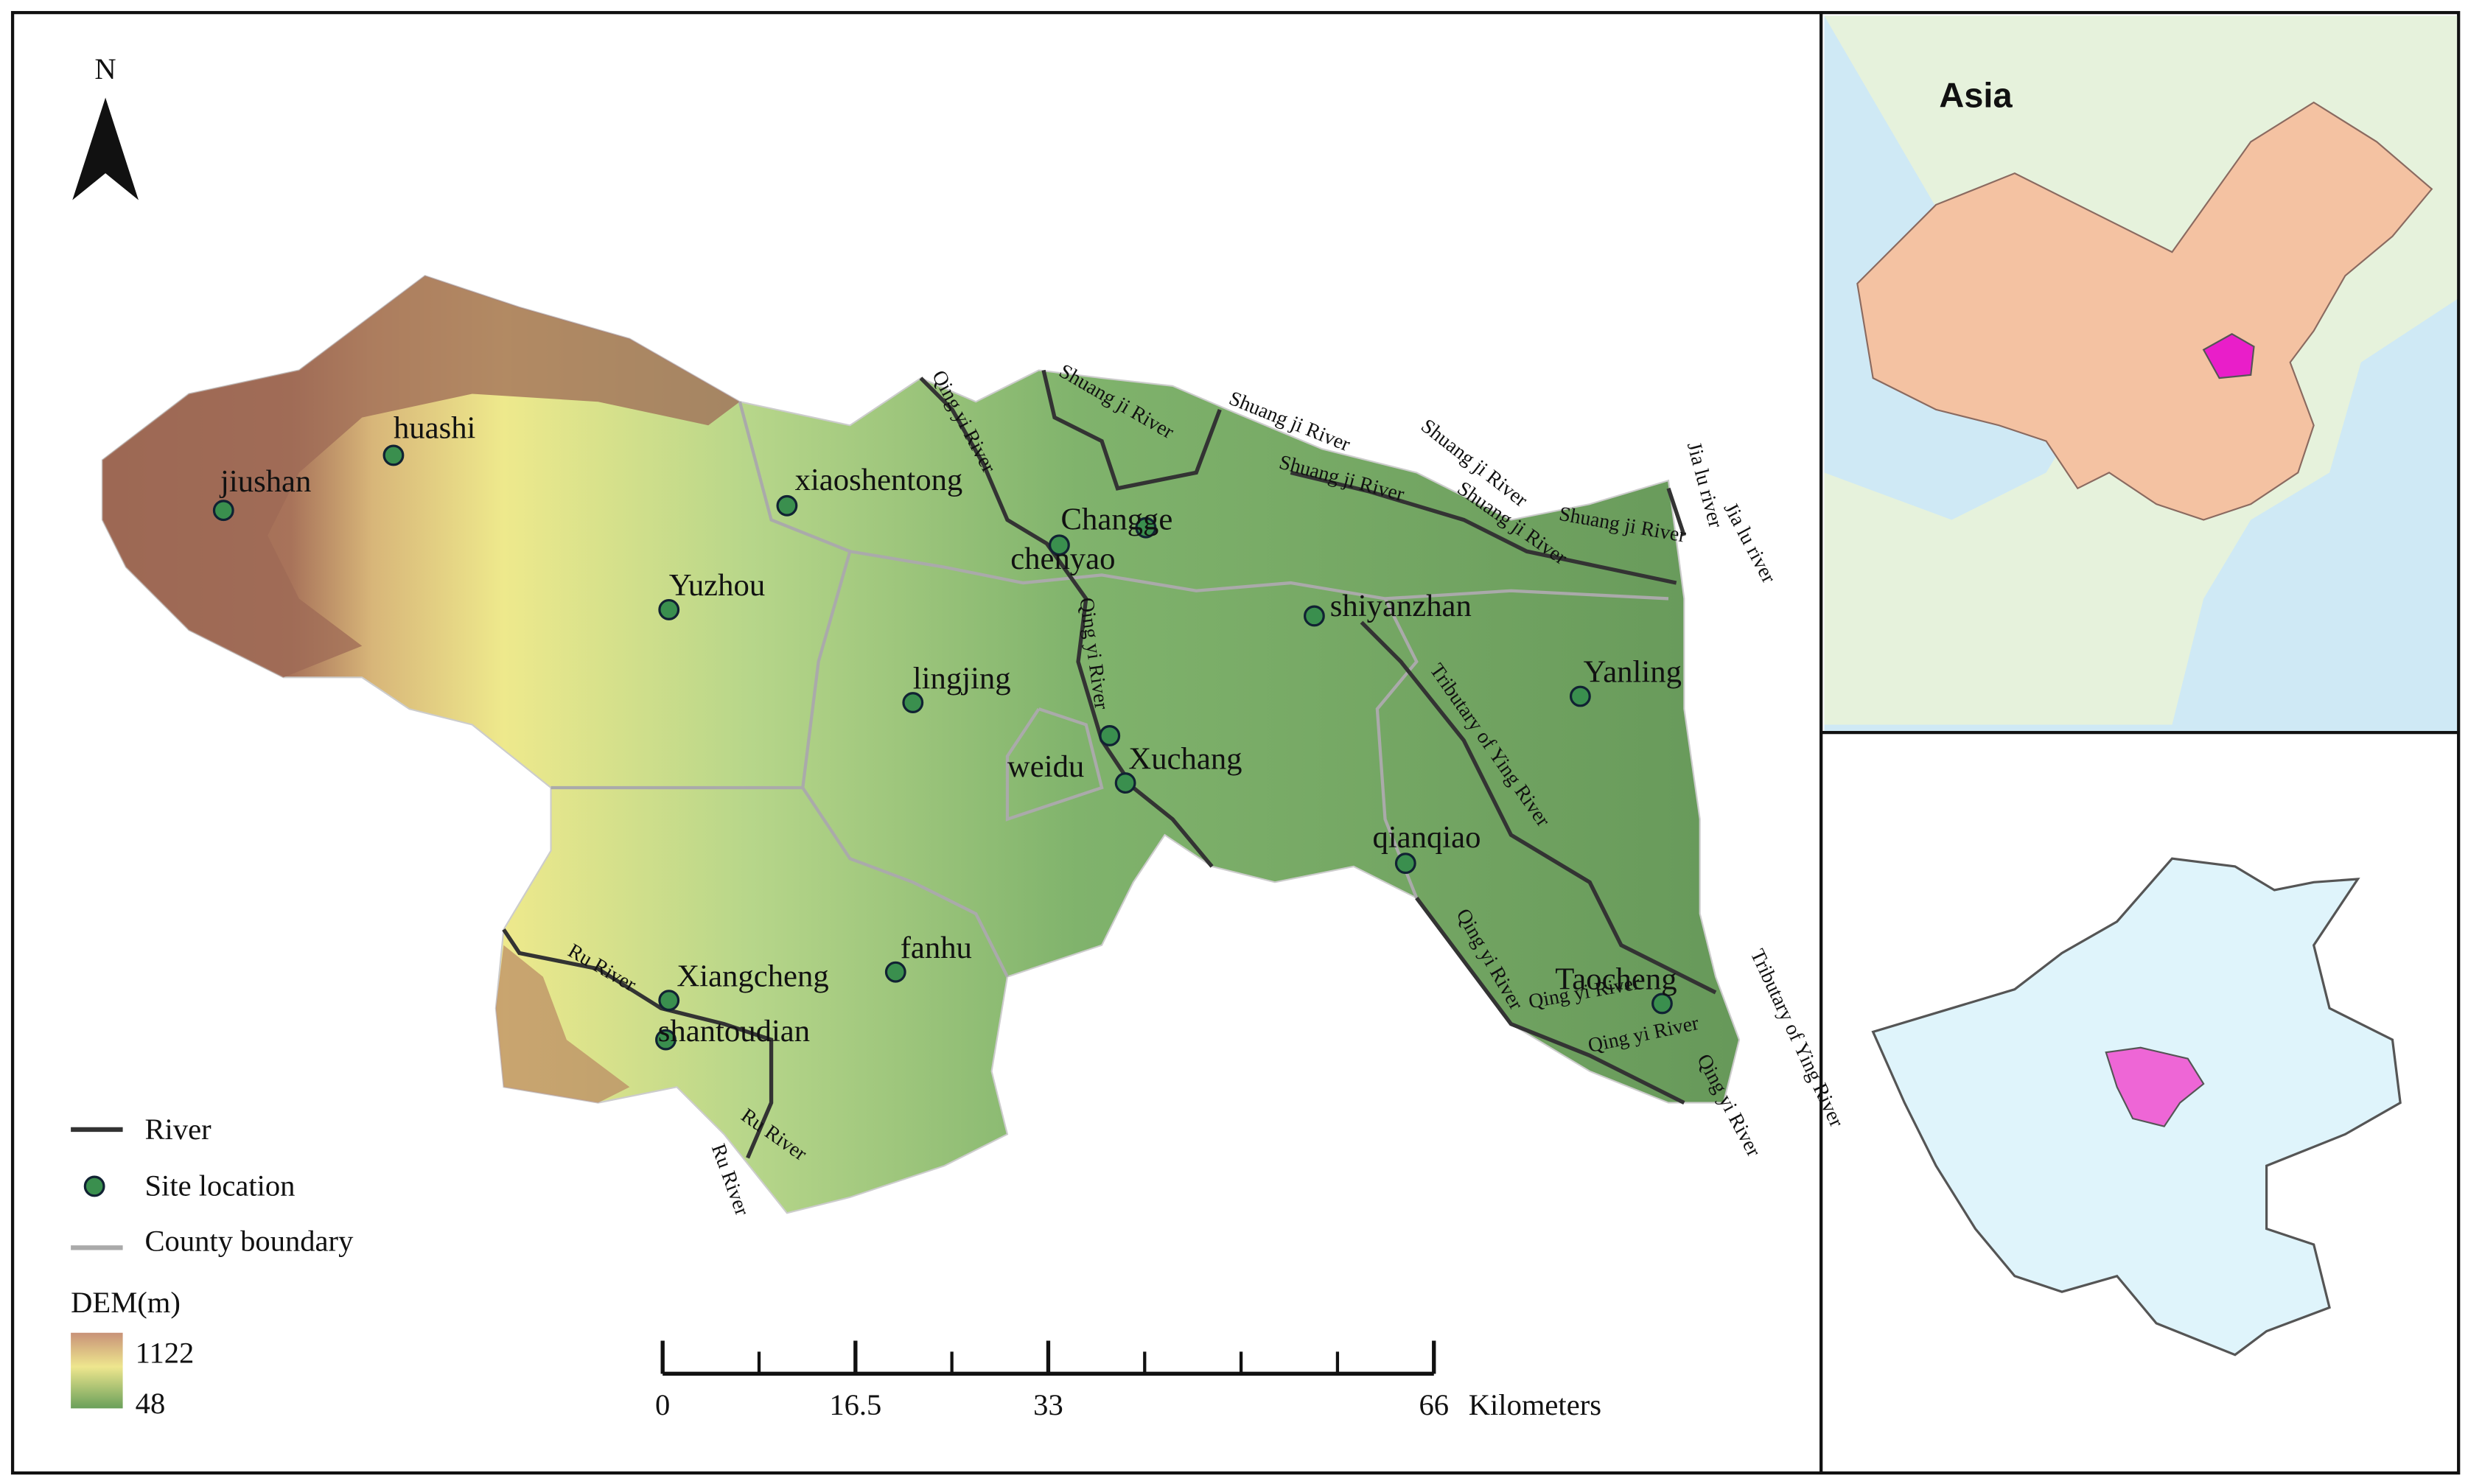 This screenshot has height=1484, width=2468. What do you see at coordinates (435, 427) in the screenshot?
I see `site-label: huashi` at bounding box center [435, 427].